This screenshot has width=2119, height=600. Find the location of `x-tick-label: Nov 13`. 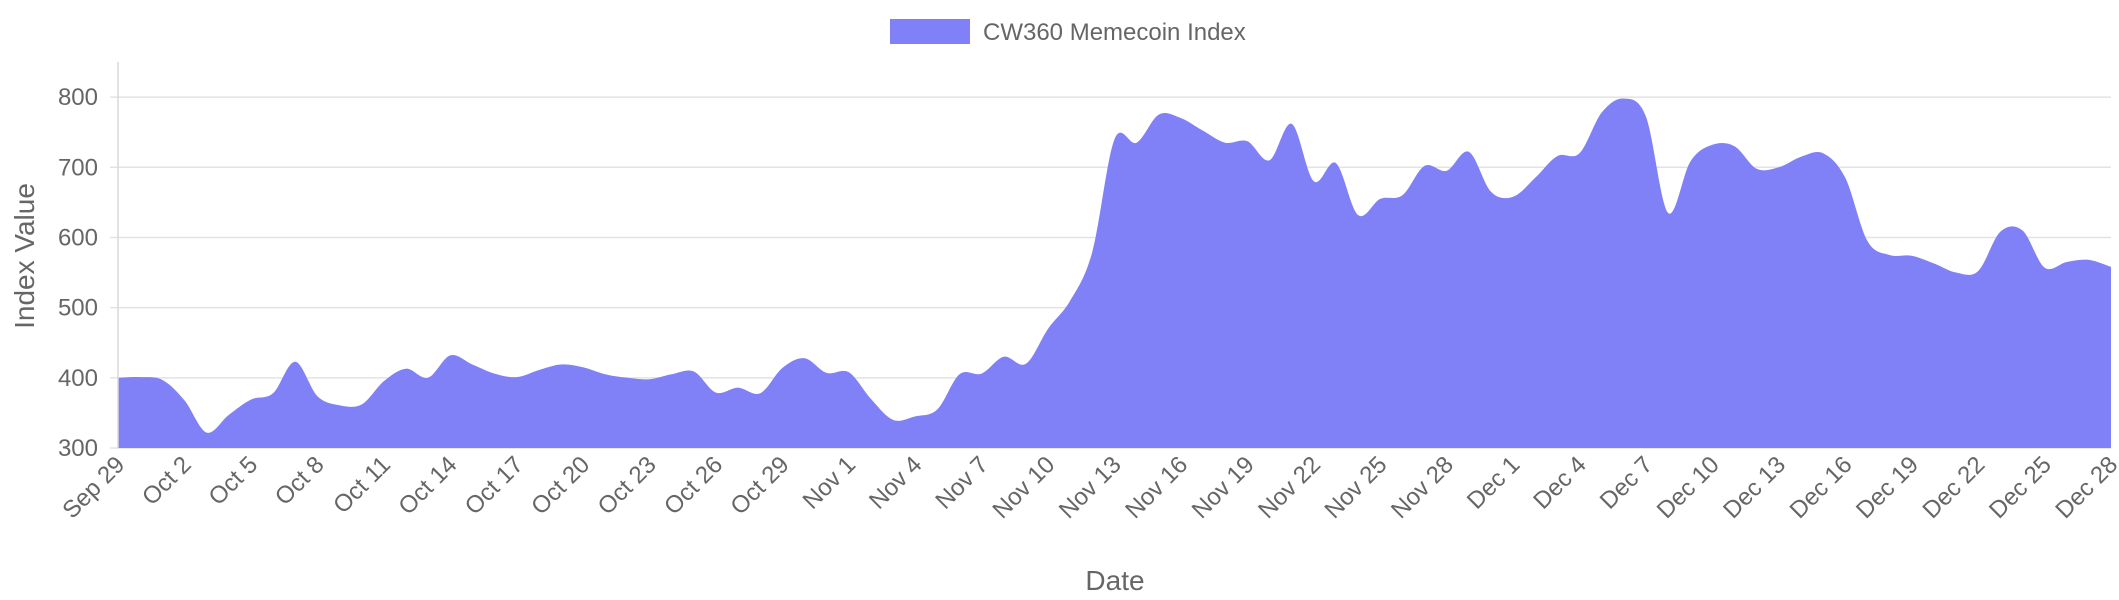

x-tick-label: Nov 13 is located at coordinates (1090, 487).